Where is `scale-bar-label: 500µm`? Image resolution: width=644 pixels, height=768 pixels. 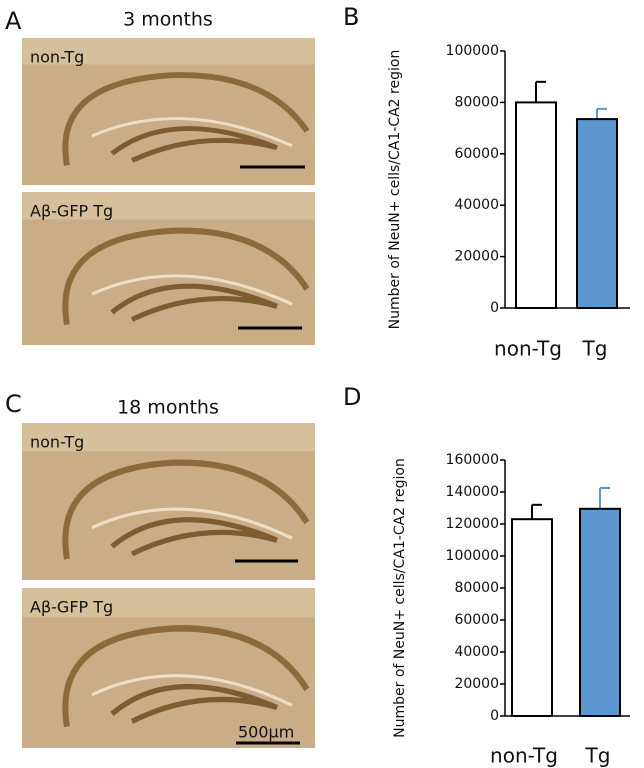
scale-bar-label: 500µm is located at coordinates (266, 732).